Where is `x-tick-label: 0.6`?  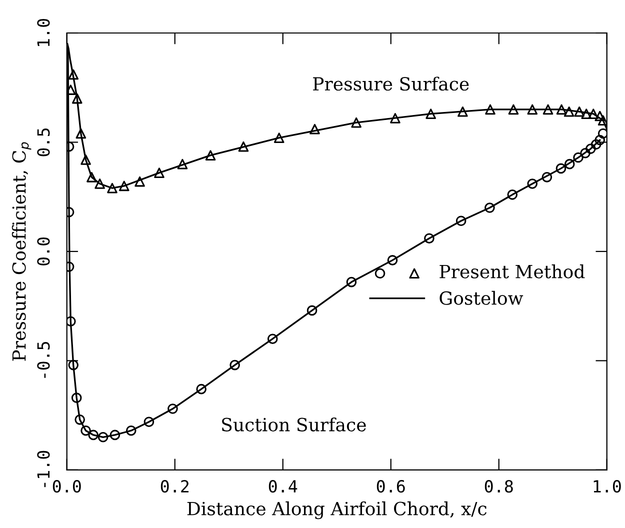
x-tick-label: 0.6 is located at coordinates (390, 486).